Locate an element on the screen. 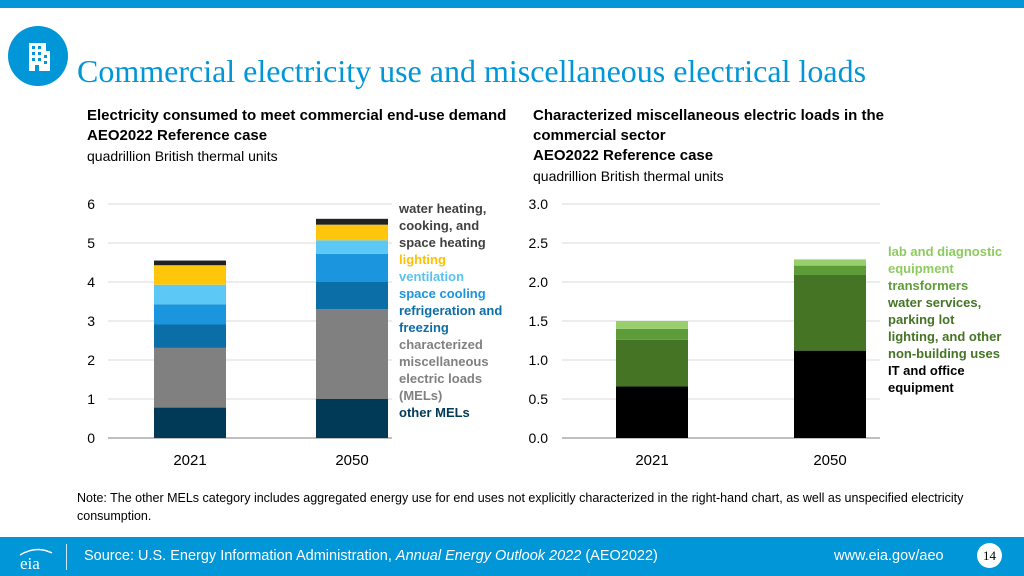 The width and height of the screenshot is (1024, 576). eia-logo-icon: eia is located at coordinates (36, 559).